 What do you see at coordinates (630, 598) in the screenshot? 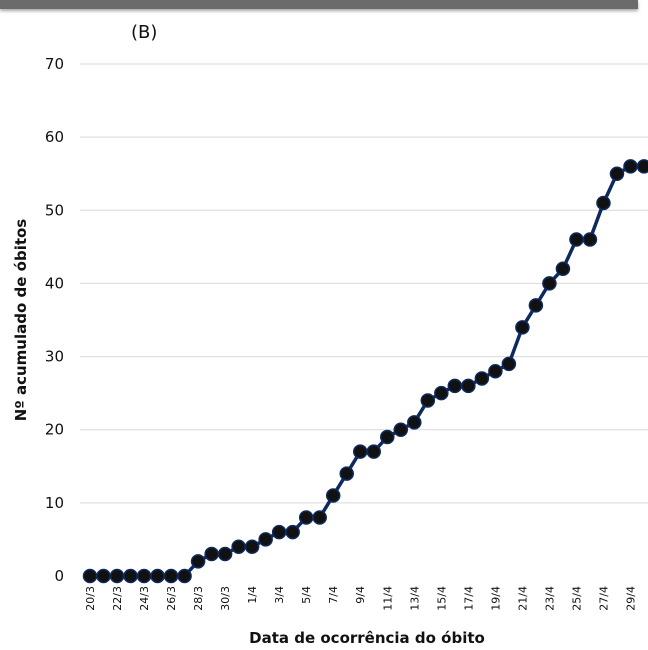
I see `x-tick-label: 29/4` at bounding box center [630, 598].